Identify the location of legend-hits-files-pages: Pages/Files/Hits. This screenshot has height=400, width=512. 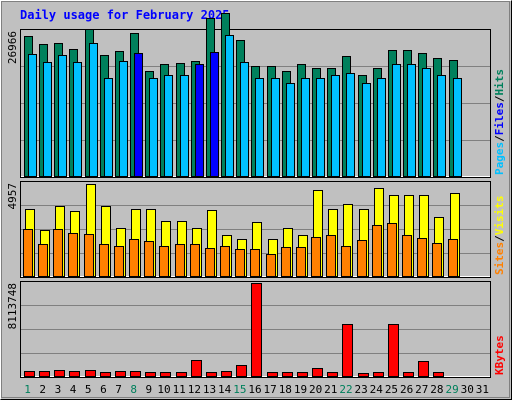
(499, 122).